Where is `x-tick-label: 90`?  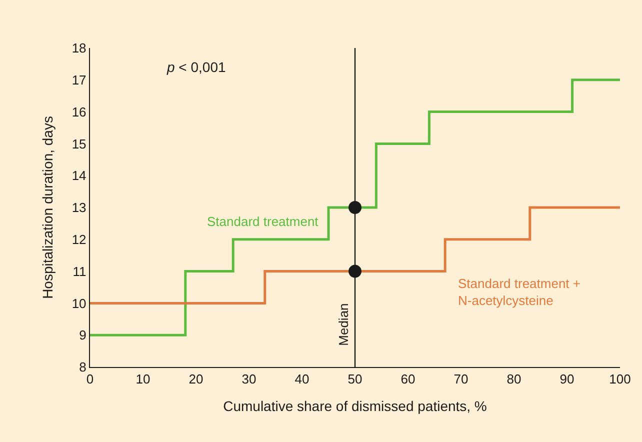
x-tick-label: 90 is located at coordinates (567, 379).